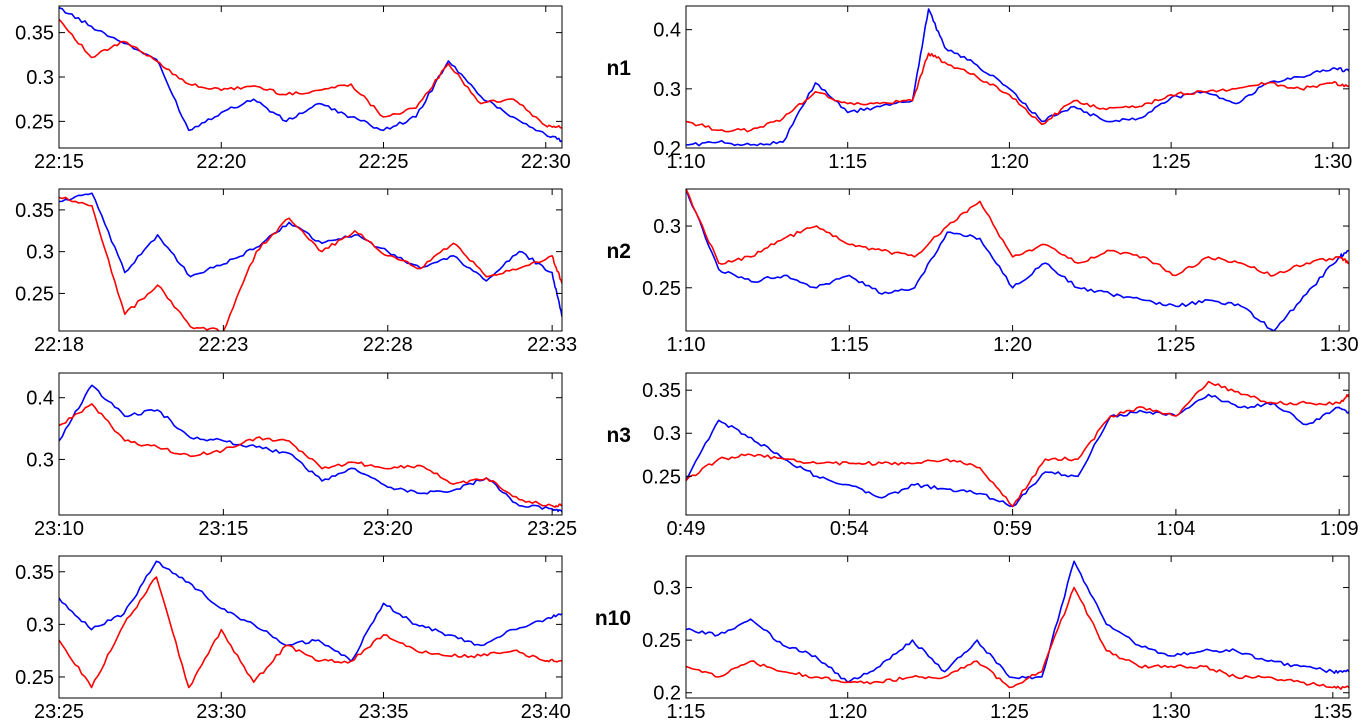 This screenshot has height=724, width=1369. I want to click on x-tick-label: 1:35, so click(1332, 712).